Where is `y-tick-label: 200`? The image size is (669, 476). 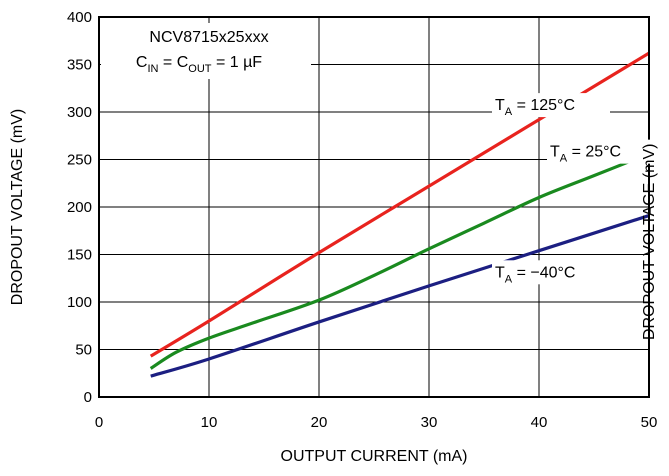 y-tick-label: 200 is located at coordinates (79, 207).